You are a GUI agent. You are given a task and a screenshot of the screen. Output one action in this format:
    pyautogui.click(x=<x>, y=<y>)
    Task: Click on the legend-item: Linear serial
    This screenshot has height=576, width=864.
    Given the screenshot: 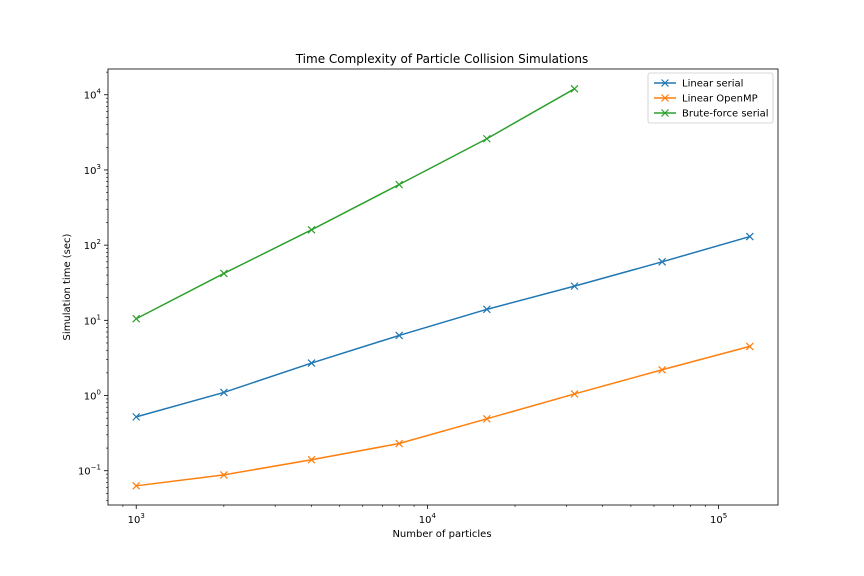 What is the action you would take?
    pyautogui.click(x=698, y=84)
    